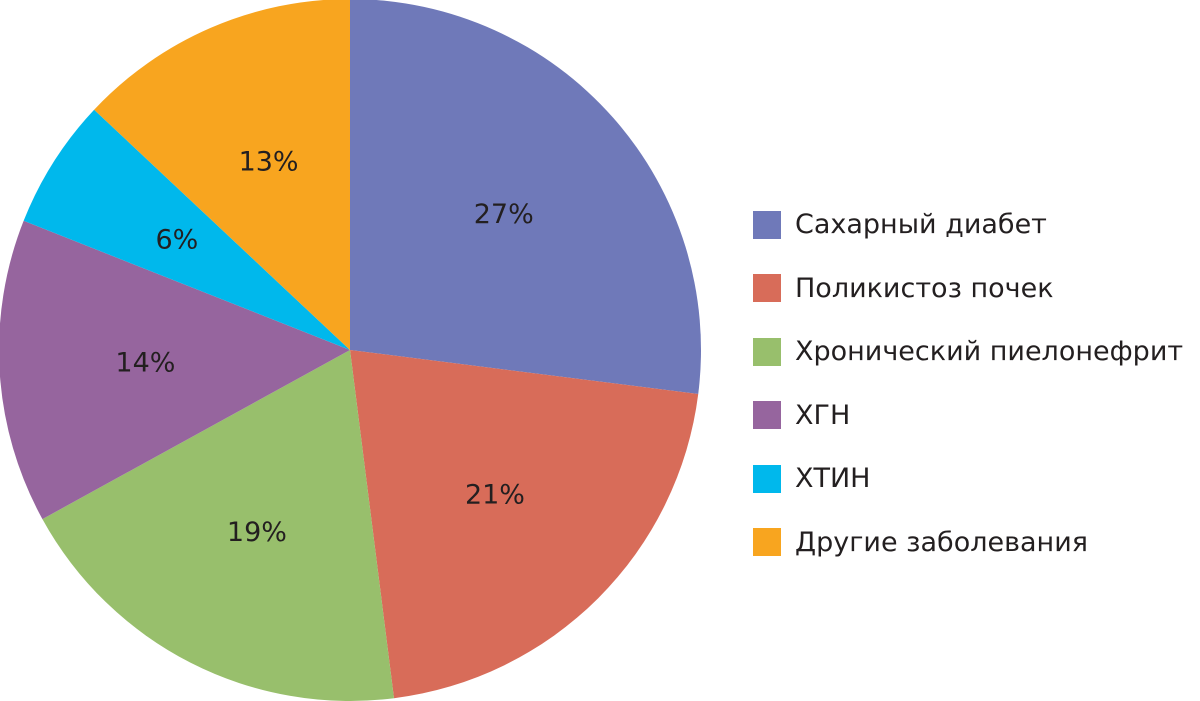 The height and width of the screenshot is (701, 1200). I want to click on legend-item: Сахарный диабет, so click(968, 225).